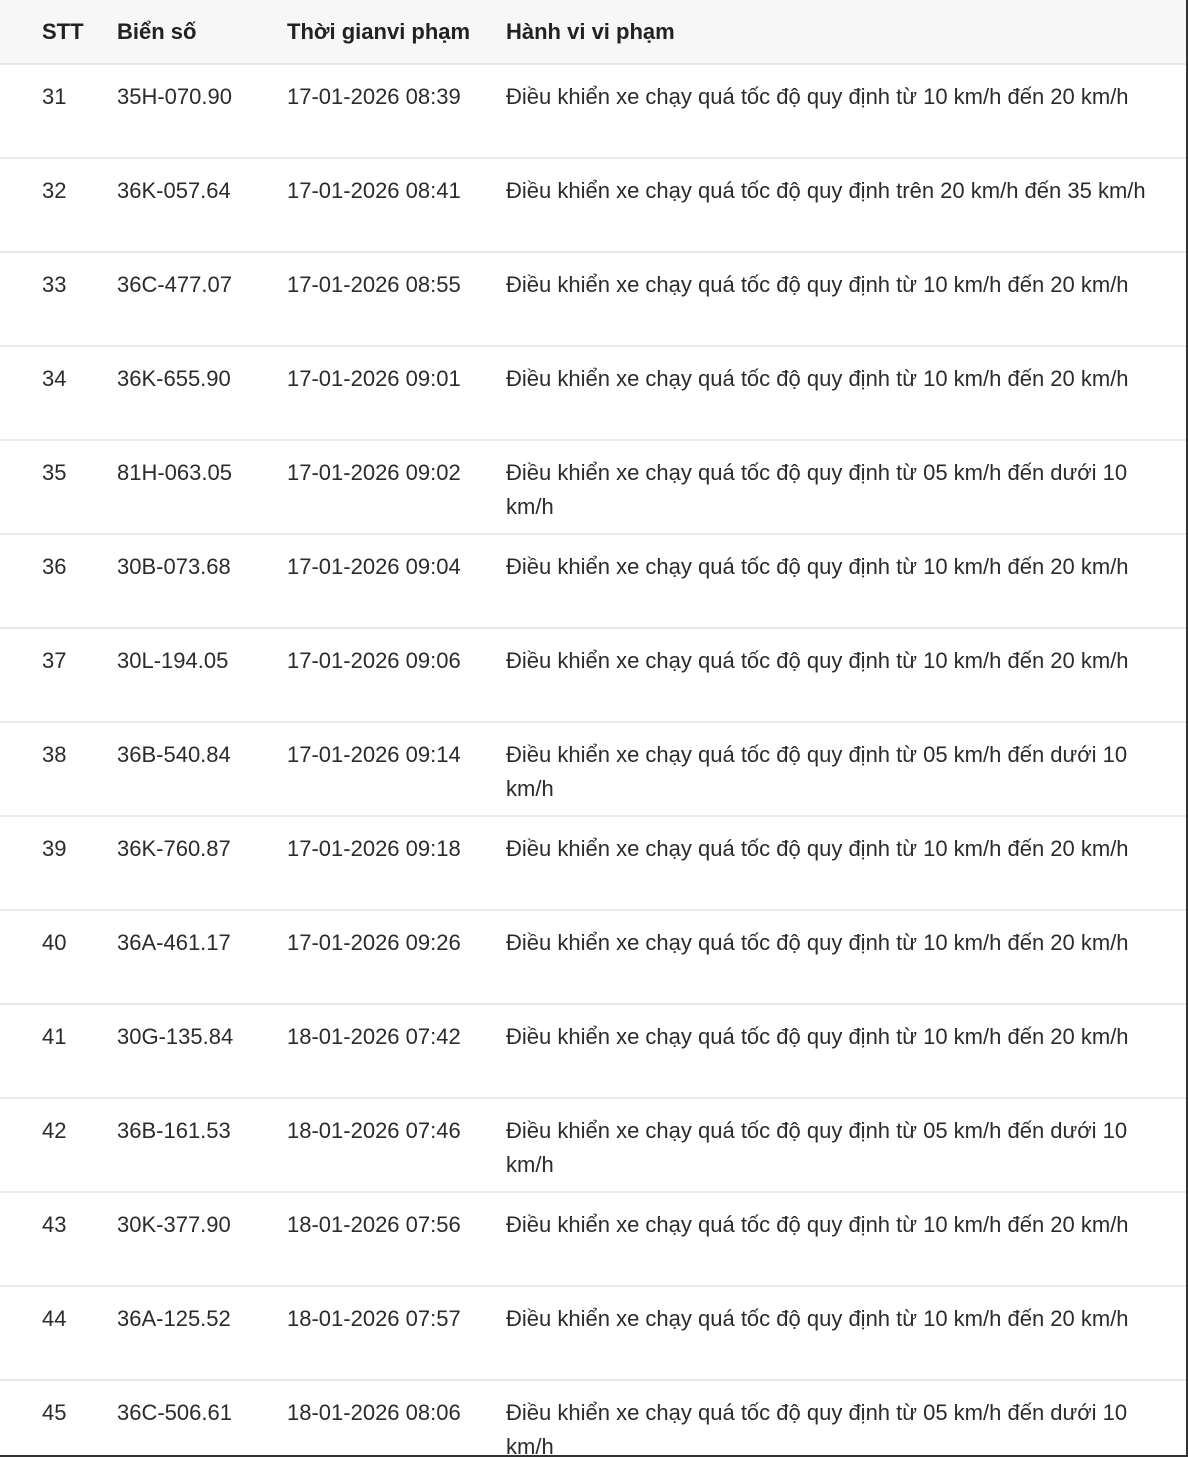 This screenshot has width=1188, height=1457. What do you see at coordinates (58, 1145) in the screenshot?
I see `cell-stt: 42` at bounding box center [58, 1145].